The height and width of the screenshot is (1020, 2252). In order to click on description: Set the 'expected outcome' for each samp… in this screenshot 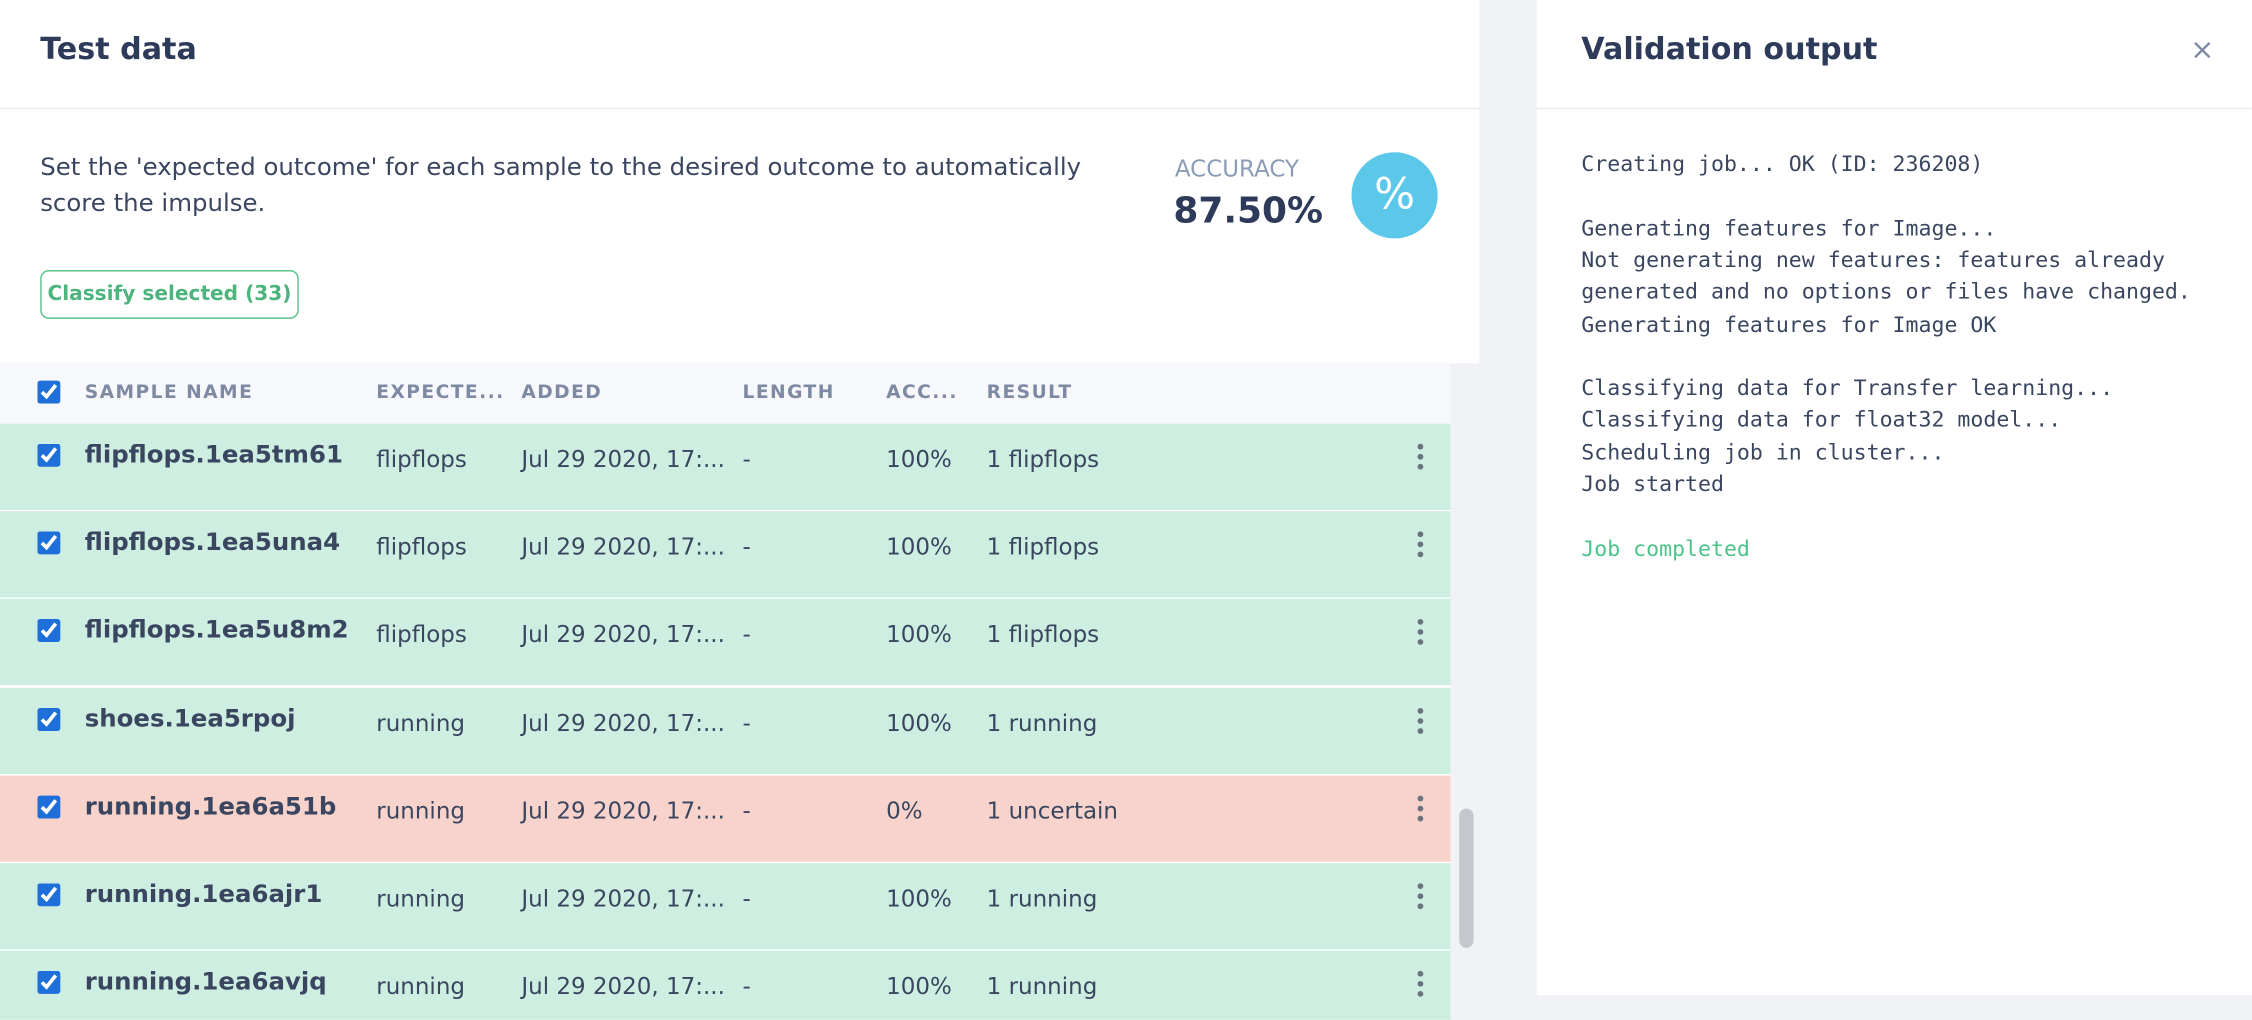, I will do `click(561, 186)`.